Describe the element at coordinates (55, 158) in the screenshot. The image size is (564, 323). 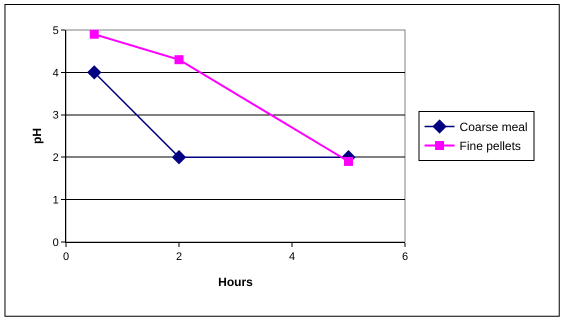
I see `y-tick-label: 2` at that location.